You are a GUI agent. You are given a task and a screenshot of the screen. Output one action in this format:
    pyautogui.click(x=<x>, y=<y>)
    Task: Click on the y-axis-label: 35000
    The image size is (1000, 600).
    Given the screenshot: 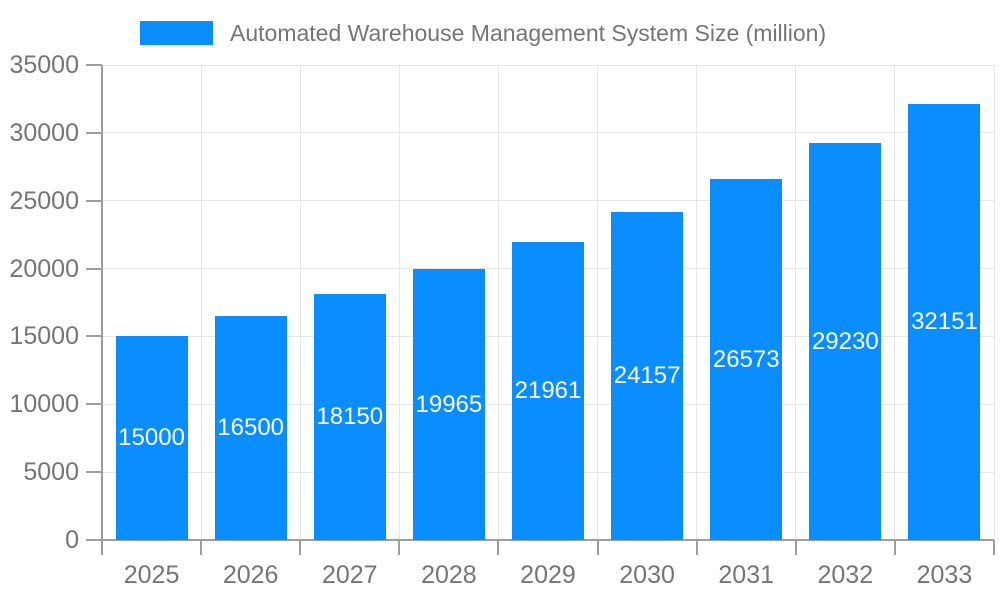 What is the action you would take?
    pyautogui.click(x=44, y=65)
    